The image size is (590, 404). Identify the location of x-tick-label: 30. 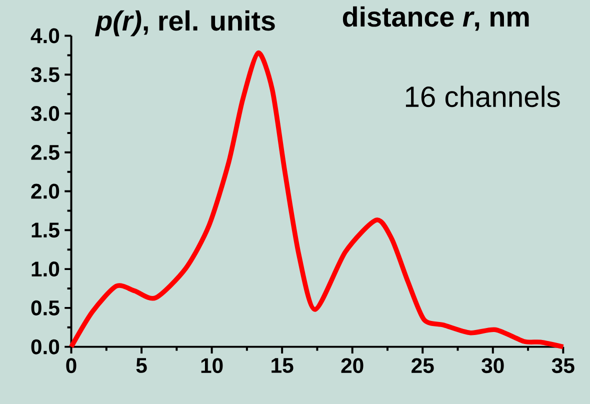
(493, 365).